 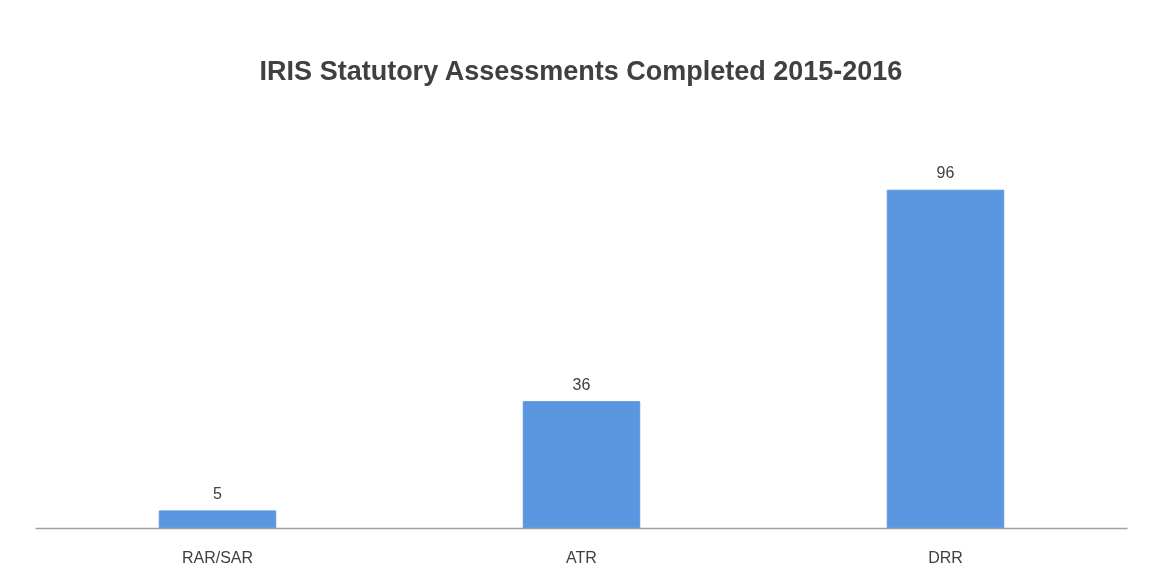 What do you see at coordinates (218, 493) in the screenshot?
I see `data-label: 5` at bounding box center [218, 493].